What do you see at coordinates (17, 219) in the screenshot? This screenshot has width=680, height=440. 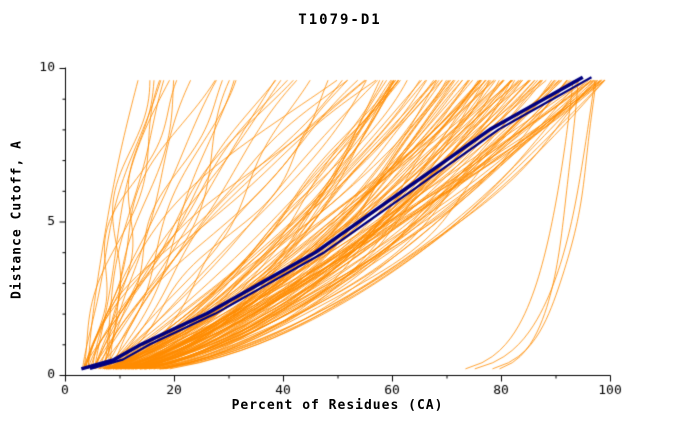 I see `y-axis-label: Distance Cutoff, A` at bounding box center [17, 219].